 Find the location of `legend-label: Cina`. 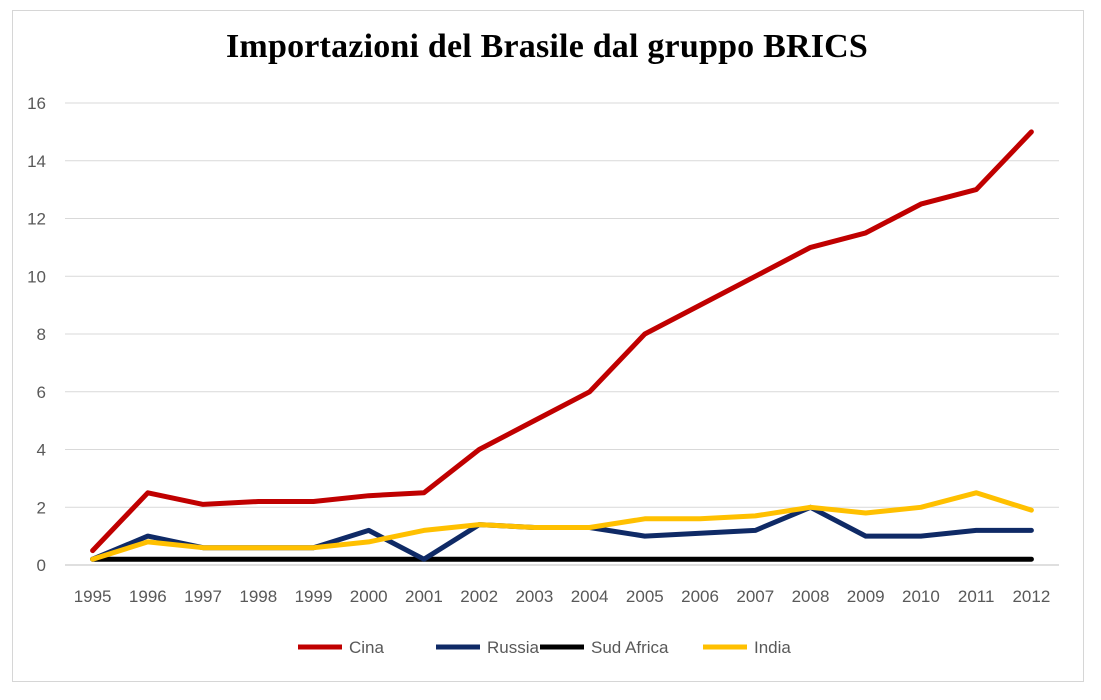

legend-label: Cina is located at coordinates (367, 647).